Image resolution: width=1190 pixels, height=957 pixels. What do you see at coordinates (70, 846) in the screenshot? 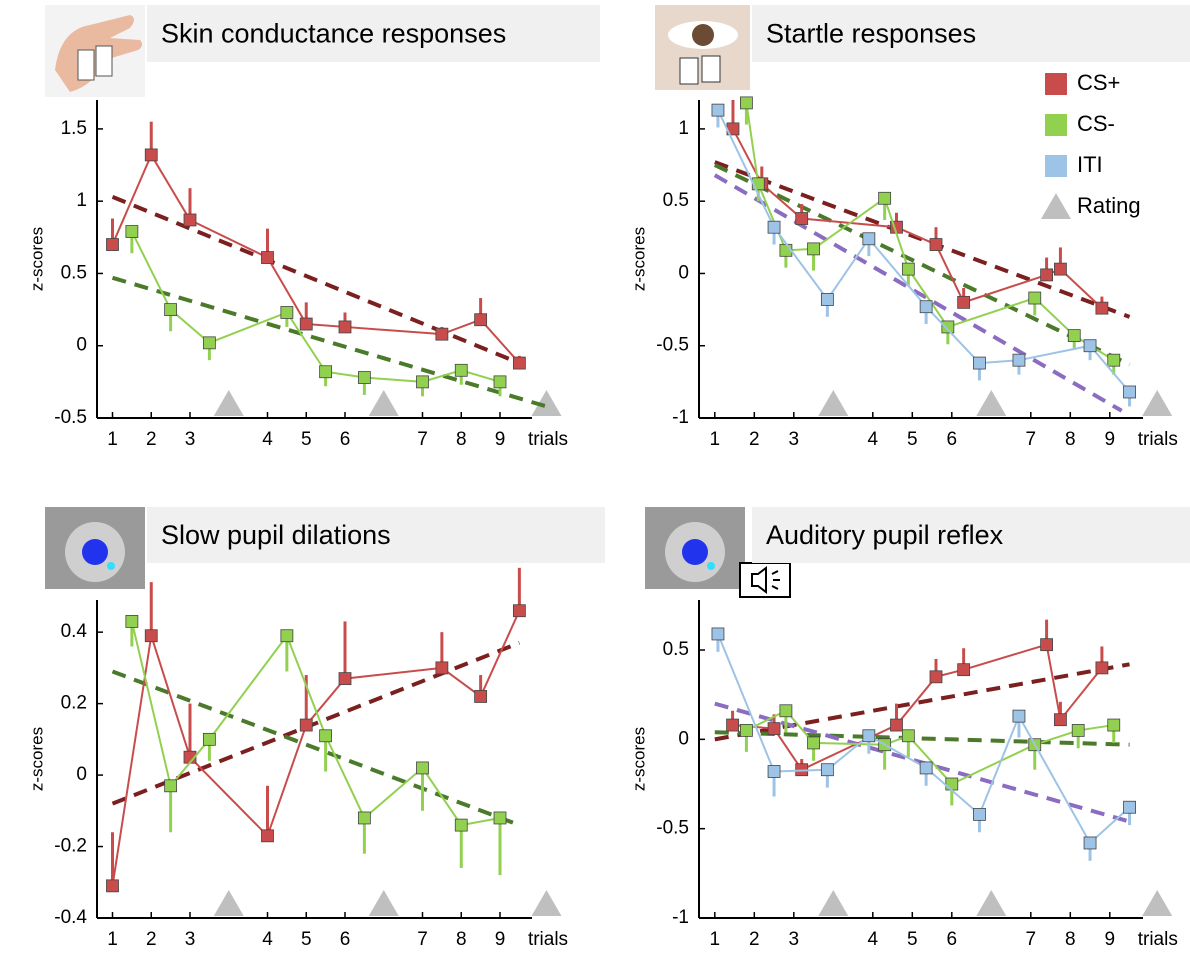
I see `y-tick-label: -0.2` at bounding box center [70, 846].